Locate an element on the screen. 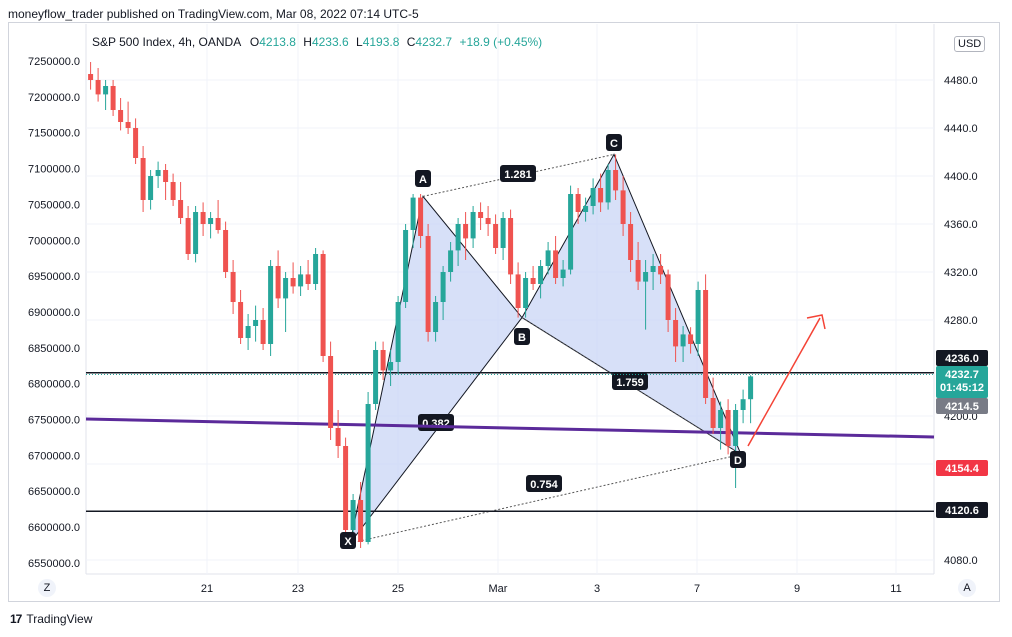 The height and width of the screenshot is (637, 1012). left-tick-label: 6800000.0 is located at coordinates (54, 385).